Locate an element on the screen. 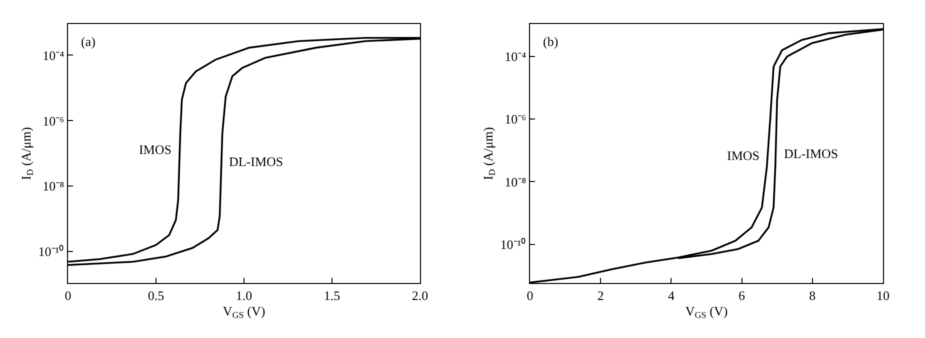 This screenshot has height=338, width=925. text: (b) is located at coordinates (550, 41).